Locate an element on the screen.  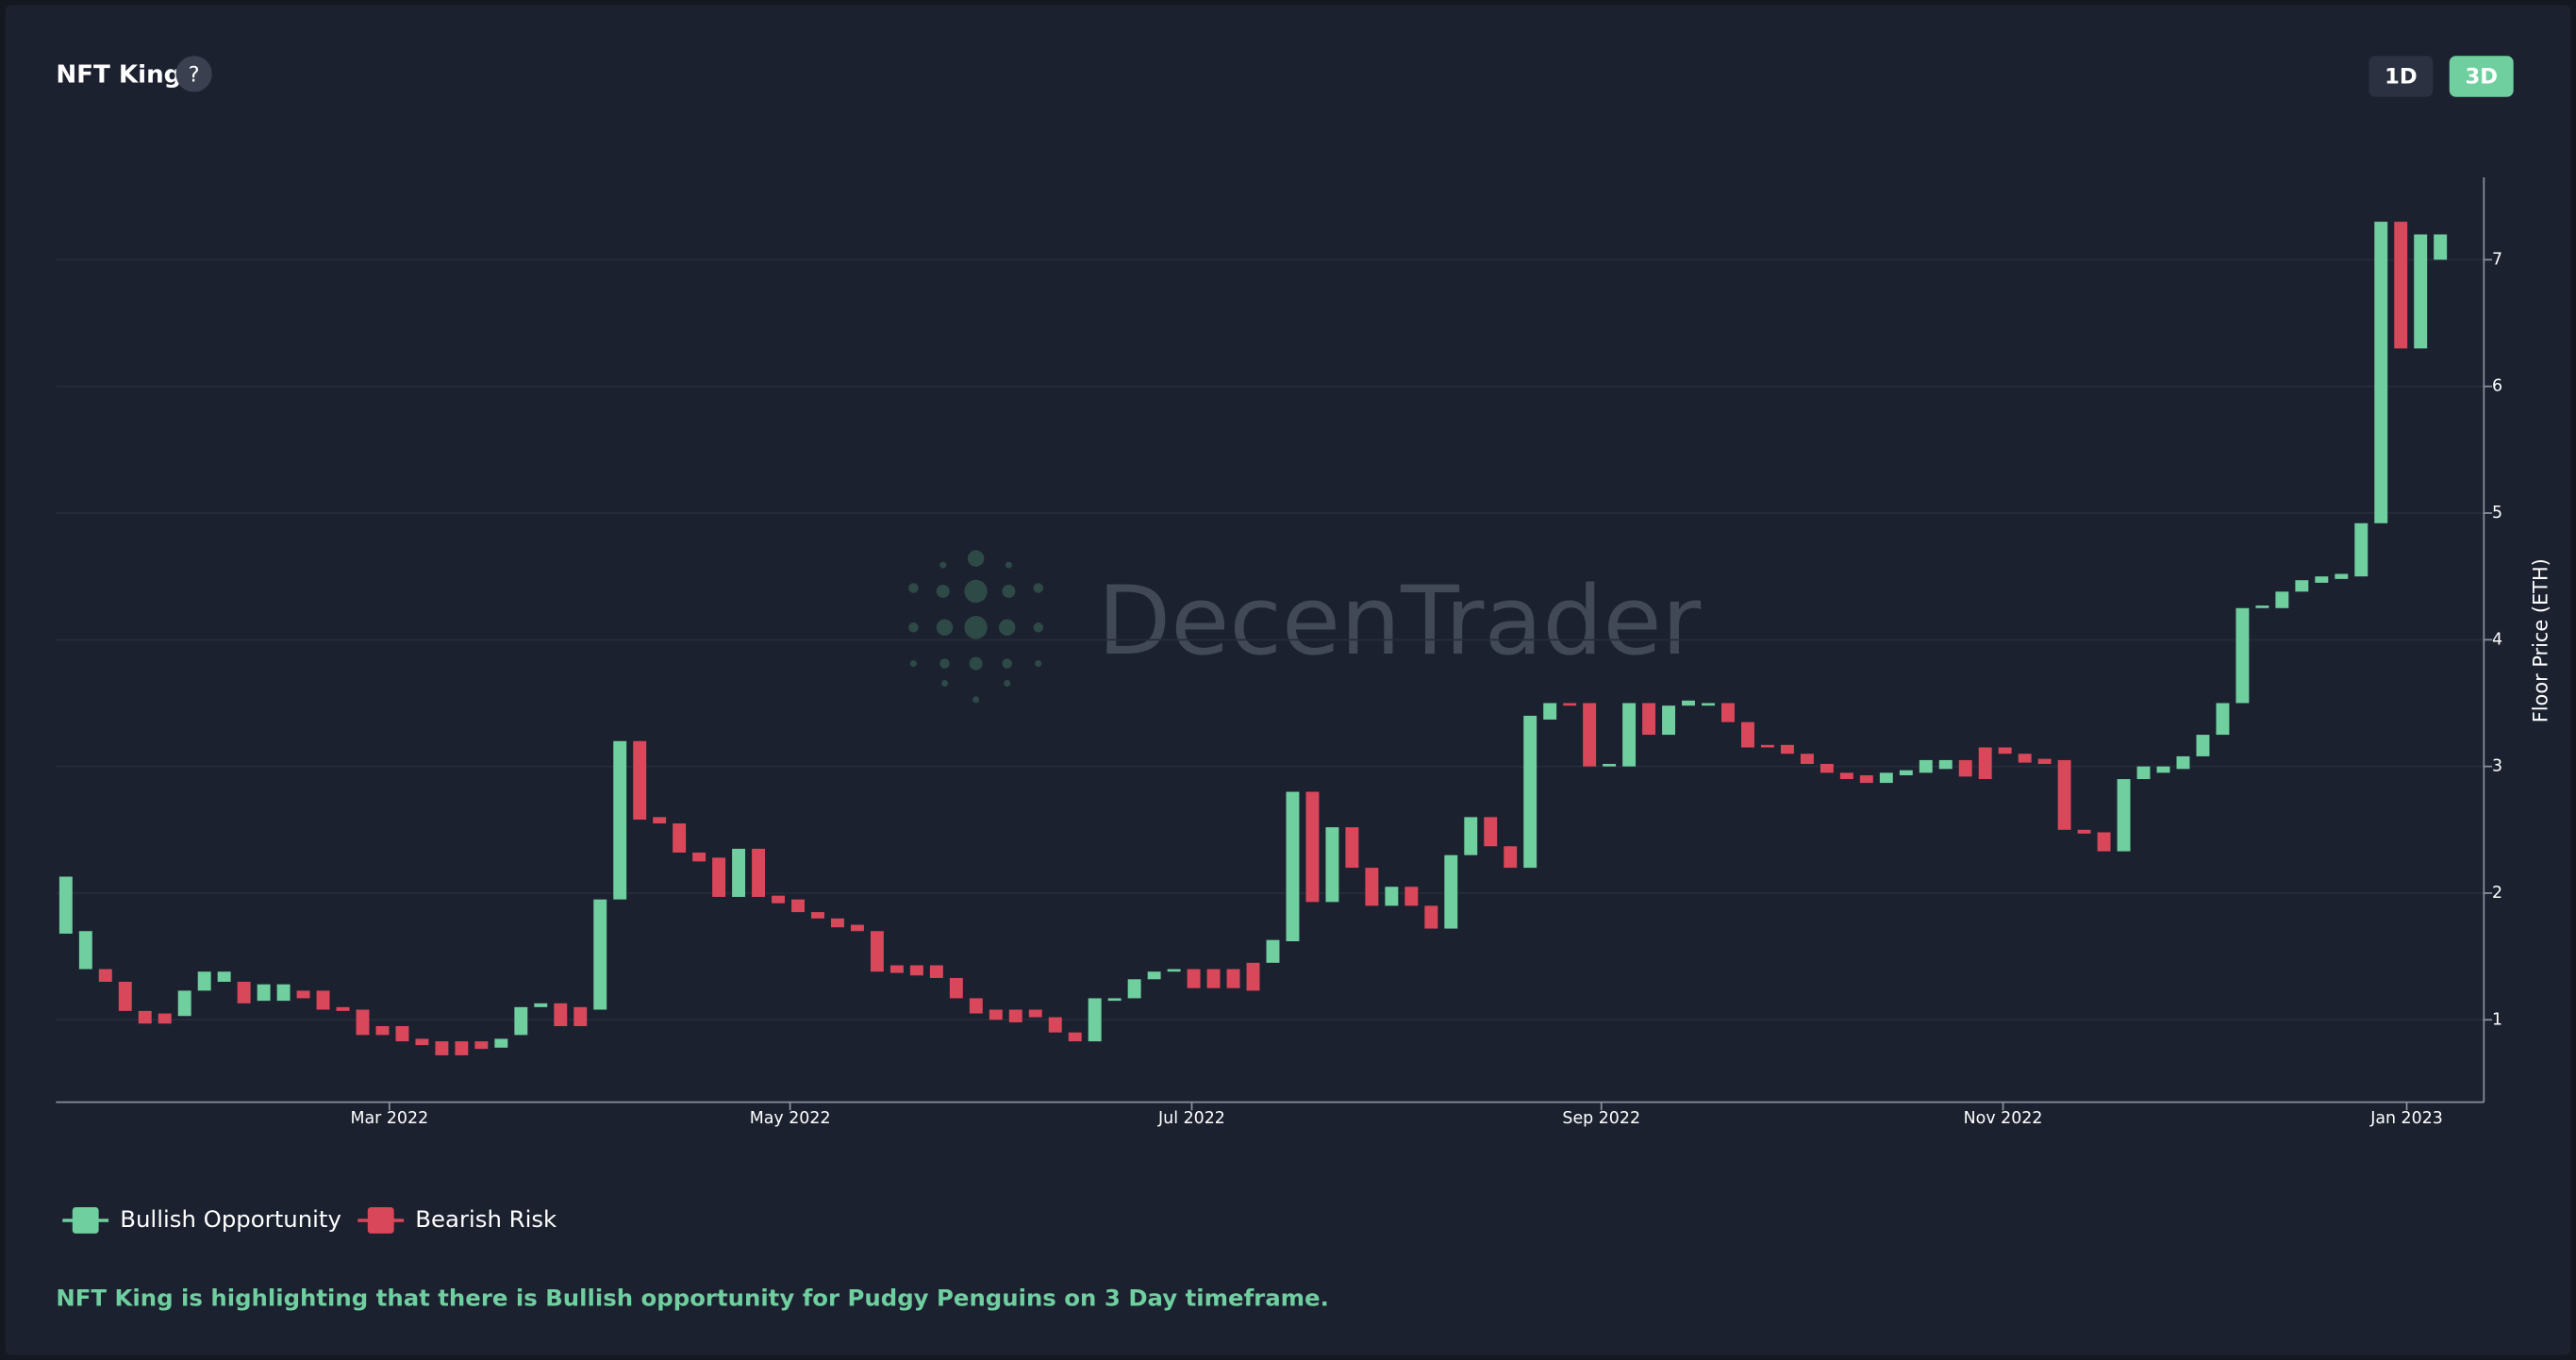
x-tick-label: Sep 2022 is located at coordinates (1601, 1119).